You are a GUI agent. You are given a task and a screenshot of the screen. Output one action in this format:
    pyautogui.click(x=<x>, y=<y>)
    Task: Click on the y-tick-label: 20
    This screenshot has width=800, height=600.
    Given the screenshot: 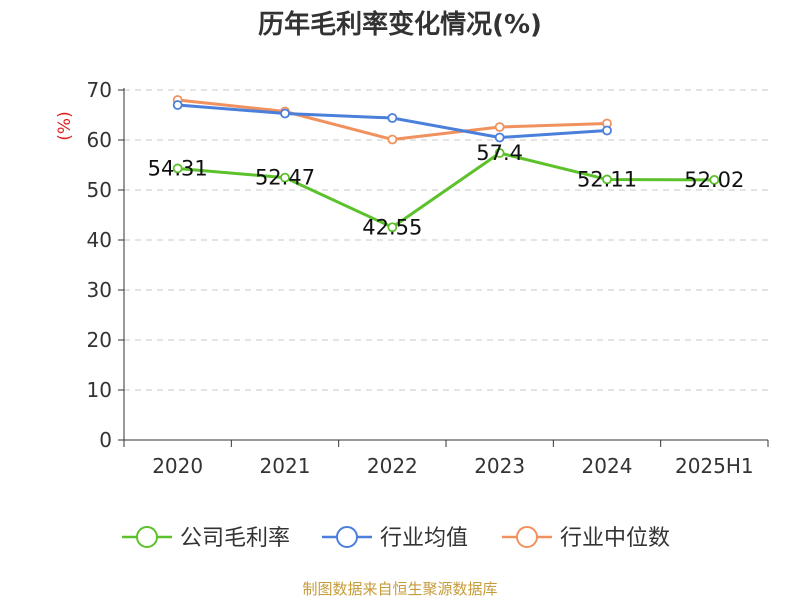 What is the action you would take?
    pyautogui.click(x=99, y=340)
    